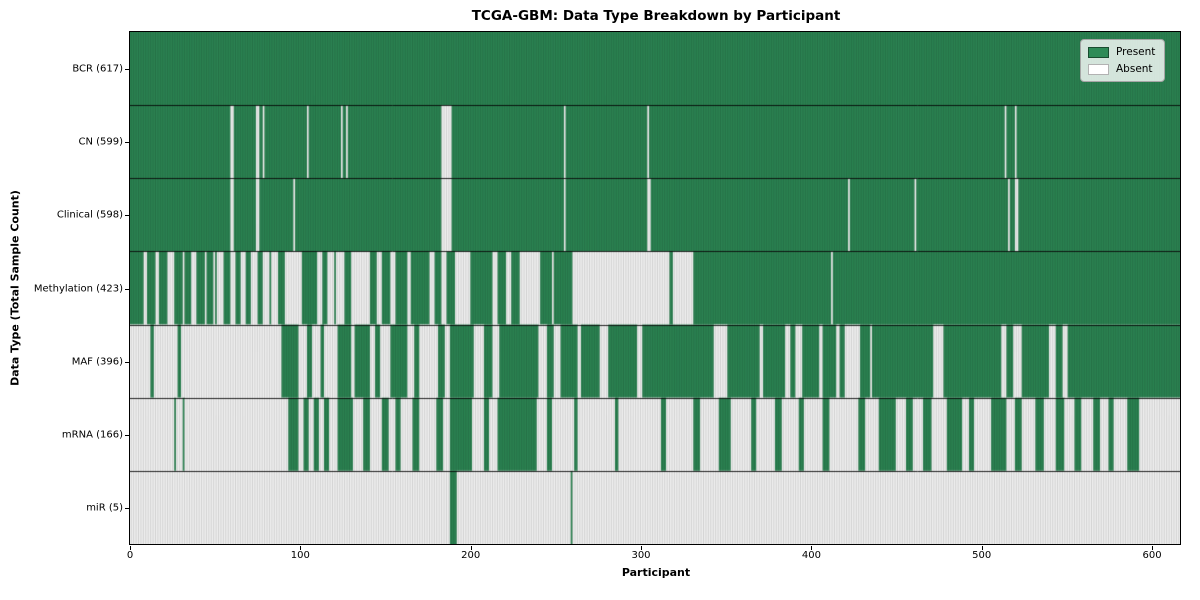 This screenshot has width=1200, height=600. Describe the element at coordinates (1152, 555) in the screenshot. I see `x-tick-label: 600` at that location.